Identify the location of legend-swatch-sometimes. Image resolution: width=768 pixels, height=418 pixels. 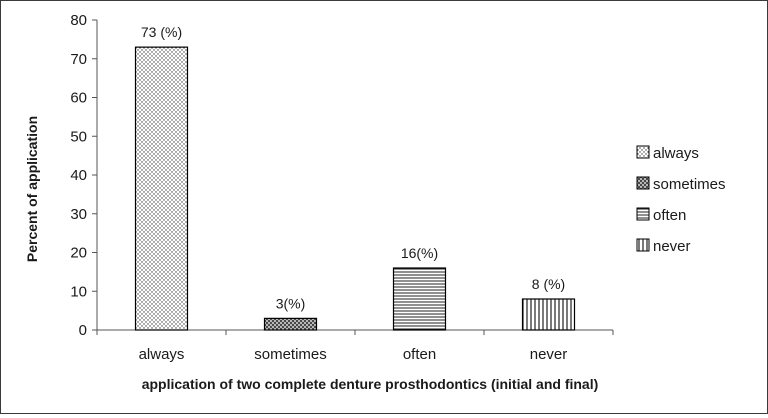
(643, 183).